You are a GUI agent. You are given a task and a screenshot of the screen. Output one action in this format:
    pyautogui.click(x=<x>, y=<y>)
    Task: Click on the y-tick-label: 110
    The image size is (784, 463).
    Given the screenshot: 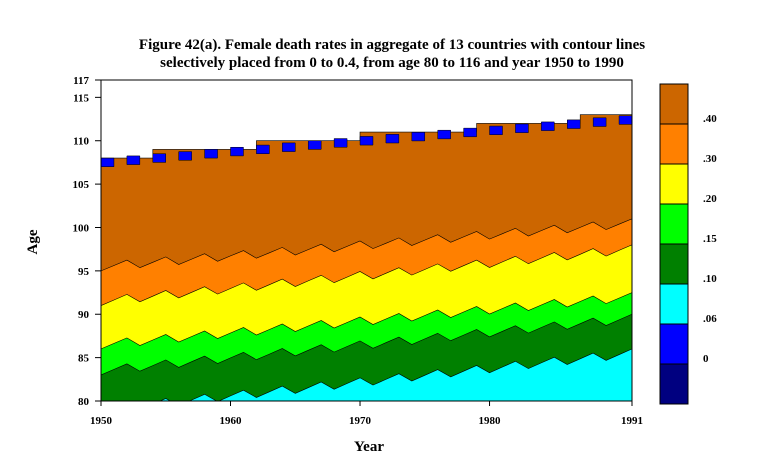 What is the action you would take?
    pyautogui.click(x=81, y=142)
    